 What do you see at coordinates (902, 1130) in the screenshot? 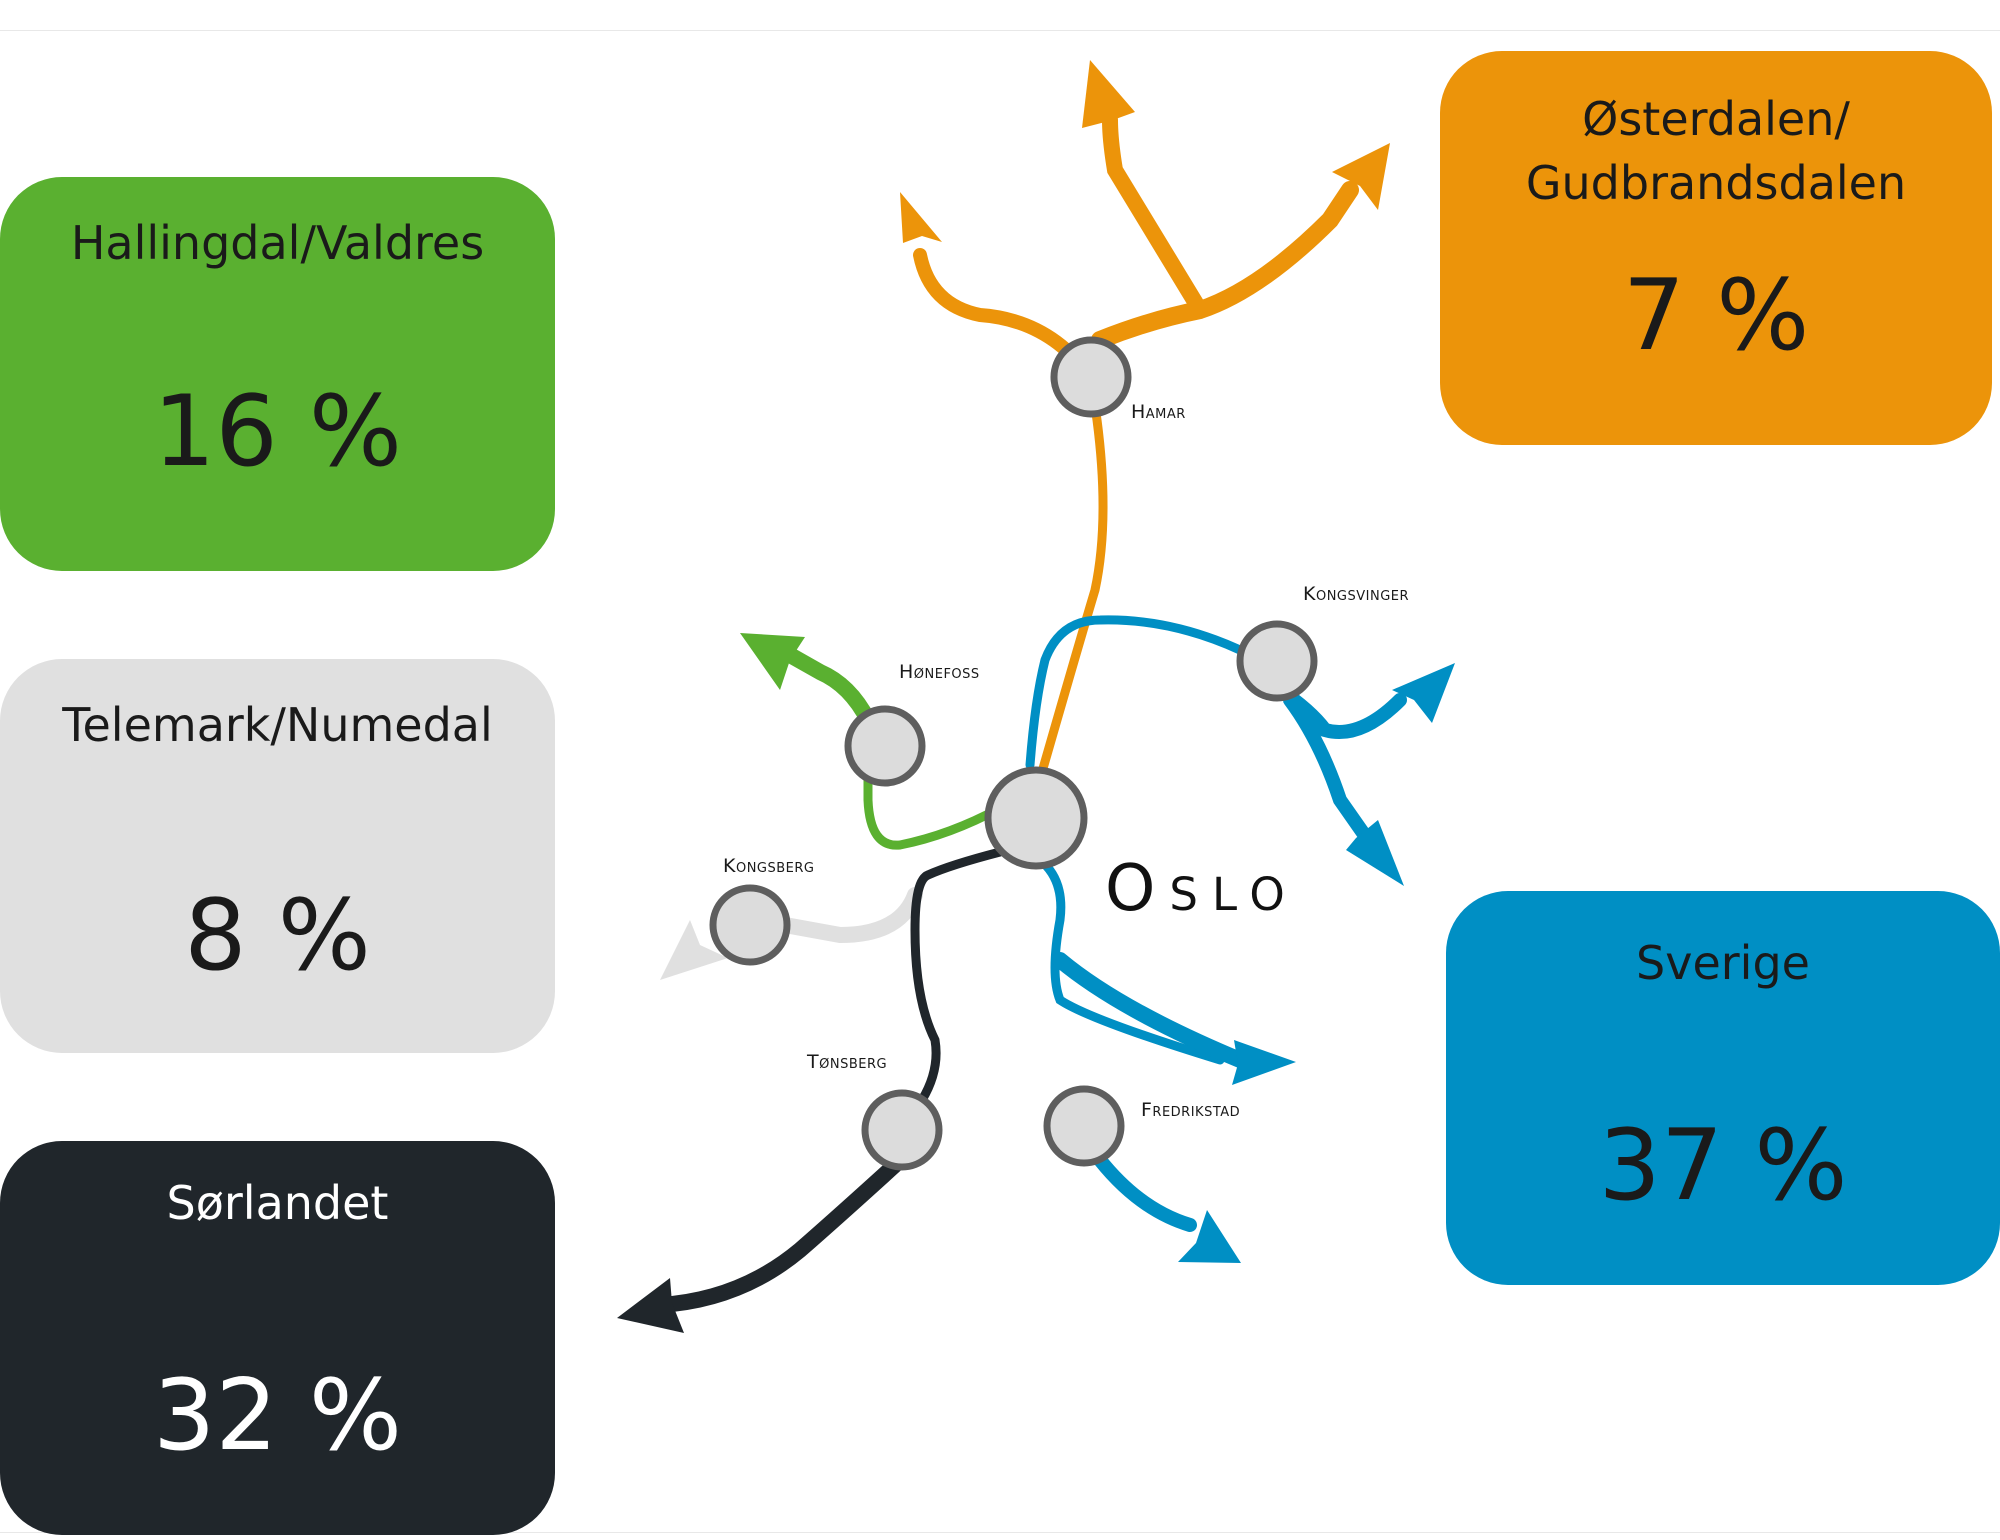
I see `station-tonsberg` at bounding box center [902, 1130].